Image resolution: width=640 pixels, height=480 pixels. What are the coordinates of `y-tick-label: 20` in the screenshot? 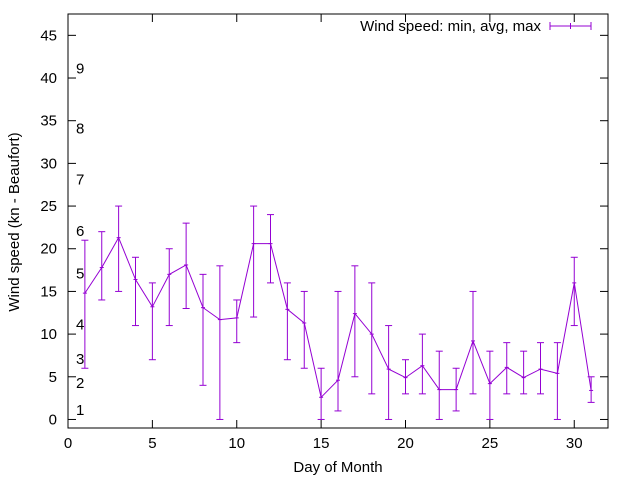 It's located at (48, 249).